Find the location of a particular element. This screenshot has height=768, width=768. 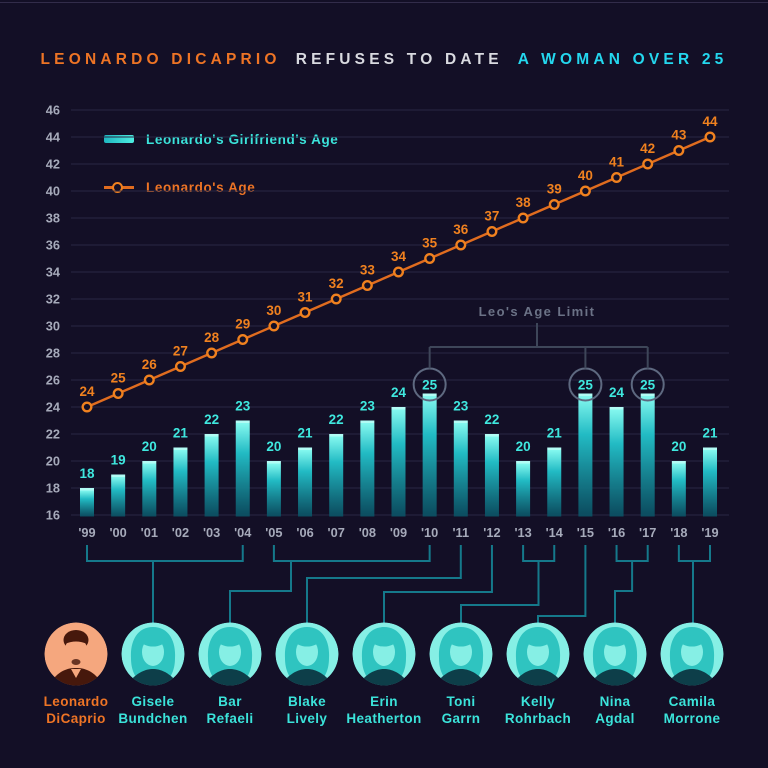

leonardo-portrait-icon is located at coordinates (76, 654).